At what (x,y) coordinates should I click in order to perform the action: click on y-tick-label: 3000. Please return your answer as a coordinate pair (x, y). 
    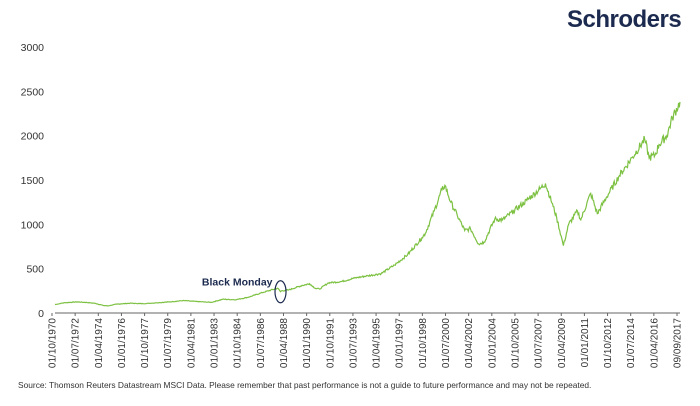
    Looking at the image, I should click on (33, 48).